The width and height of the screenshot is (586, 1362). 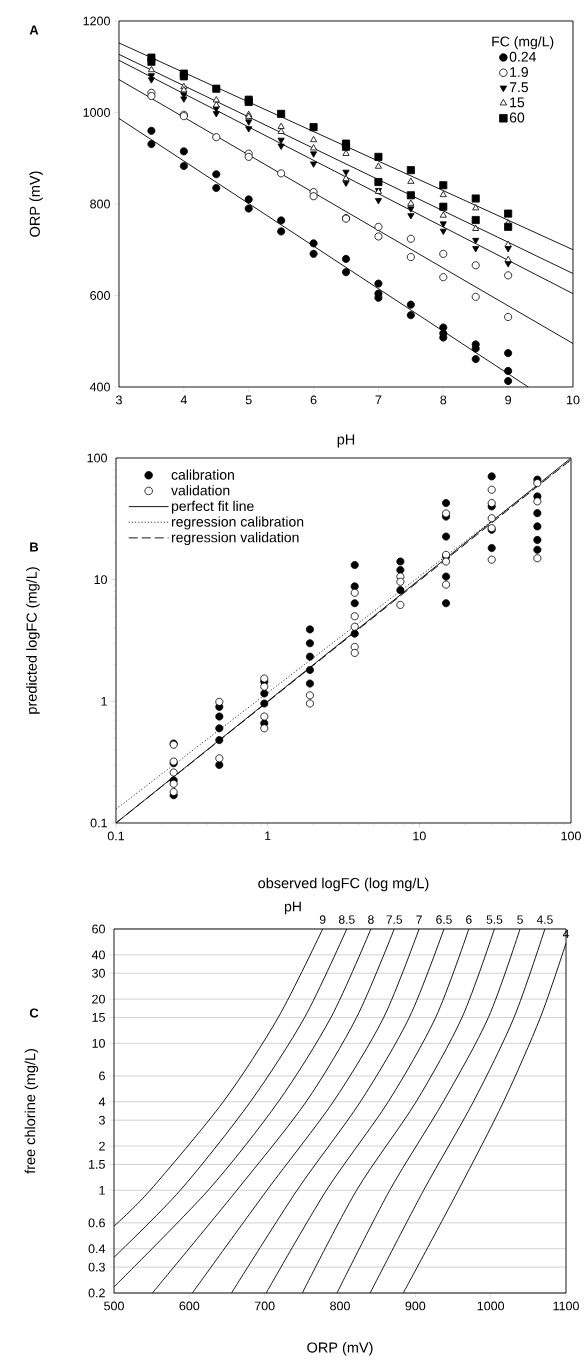 I want to click on y-tick-label: 0.3, so click(x=96, y=1267).